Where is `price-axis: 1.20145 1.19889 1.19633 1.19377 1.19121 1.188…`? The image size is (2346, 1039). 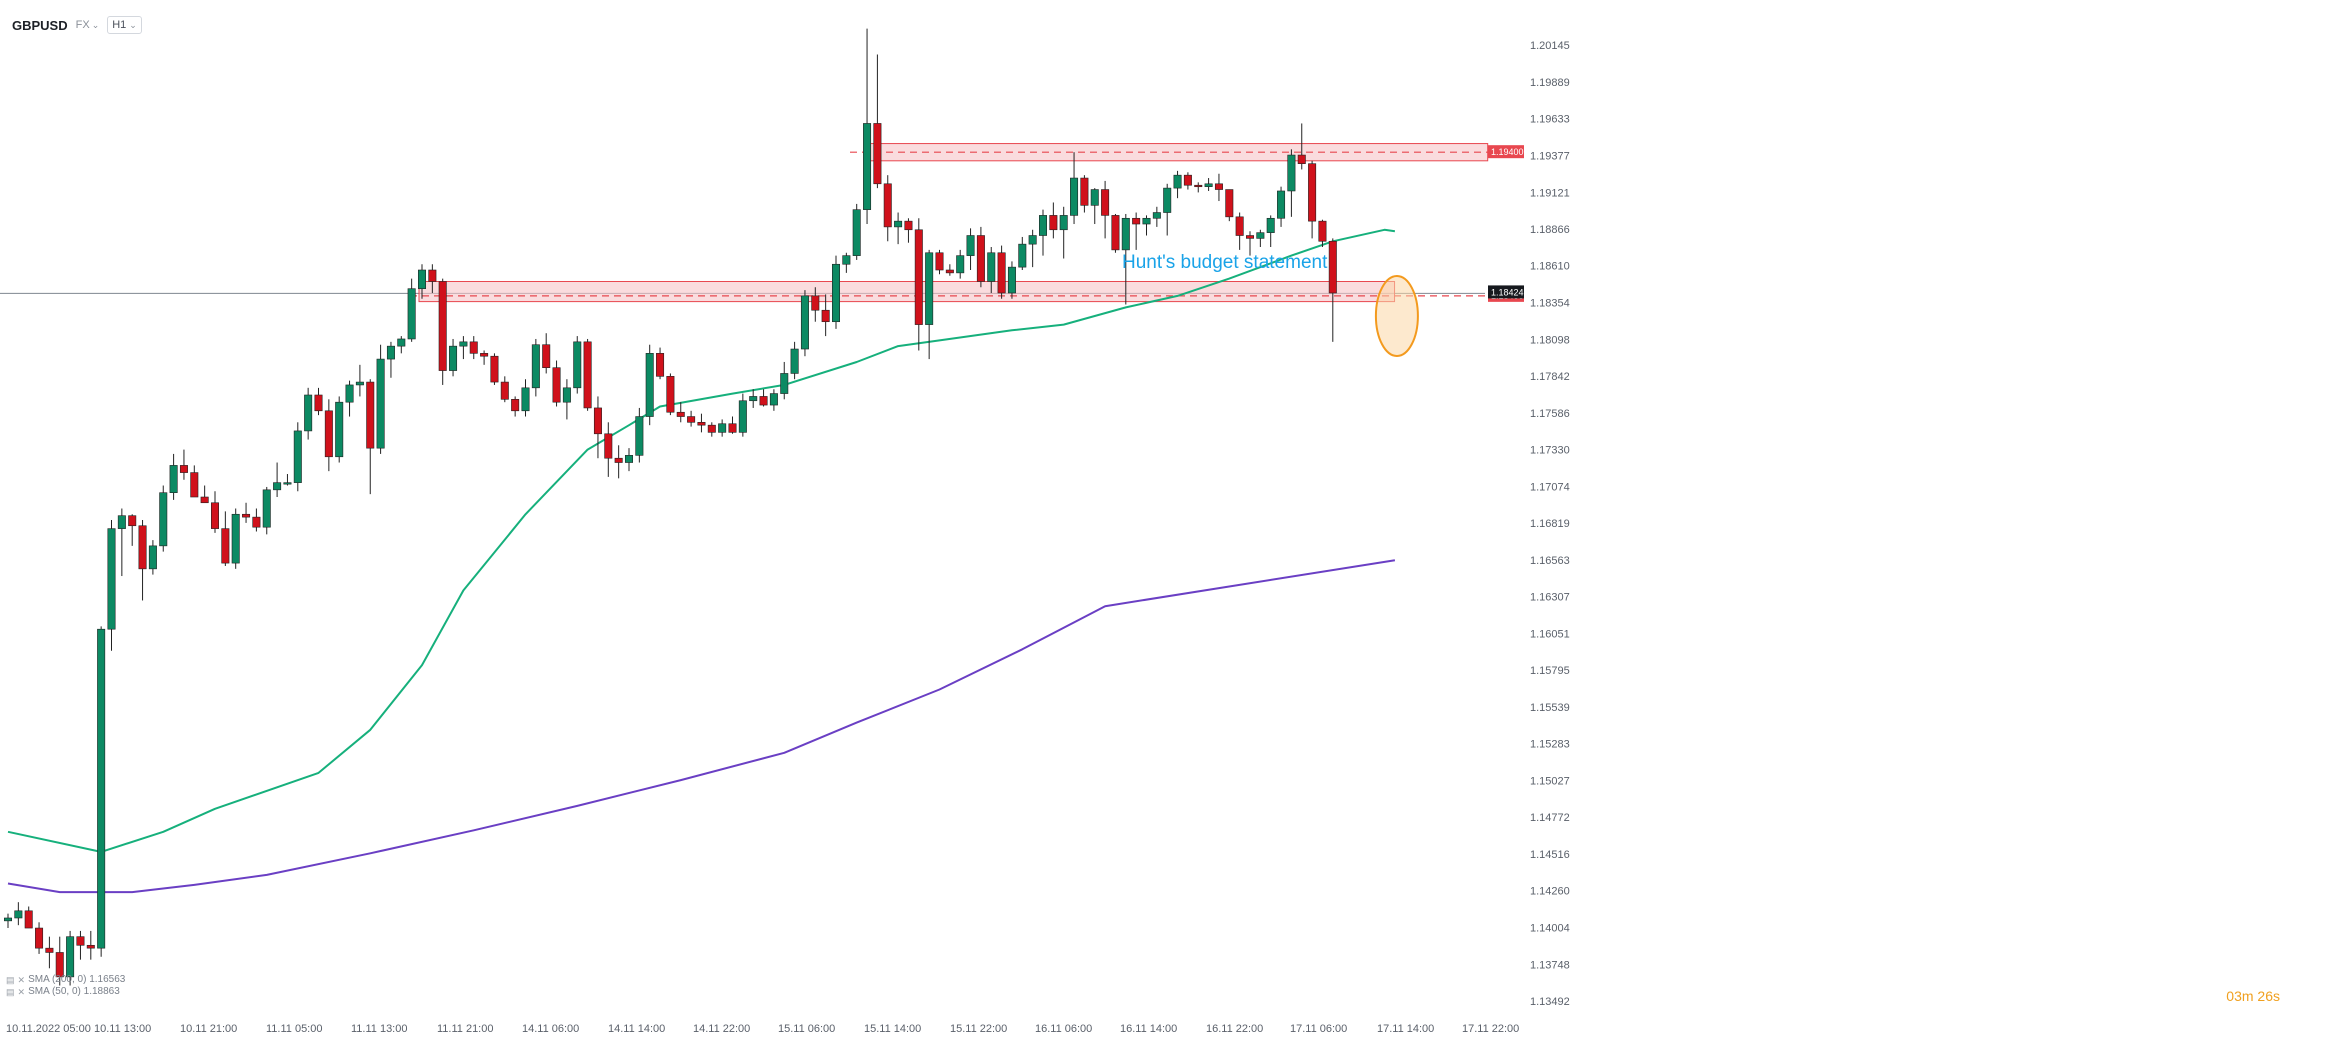 price-axis: 1.20145 1.19889 1.19633 1.19377 1.19121 1.188… is located at coordinates (1529, 524).